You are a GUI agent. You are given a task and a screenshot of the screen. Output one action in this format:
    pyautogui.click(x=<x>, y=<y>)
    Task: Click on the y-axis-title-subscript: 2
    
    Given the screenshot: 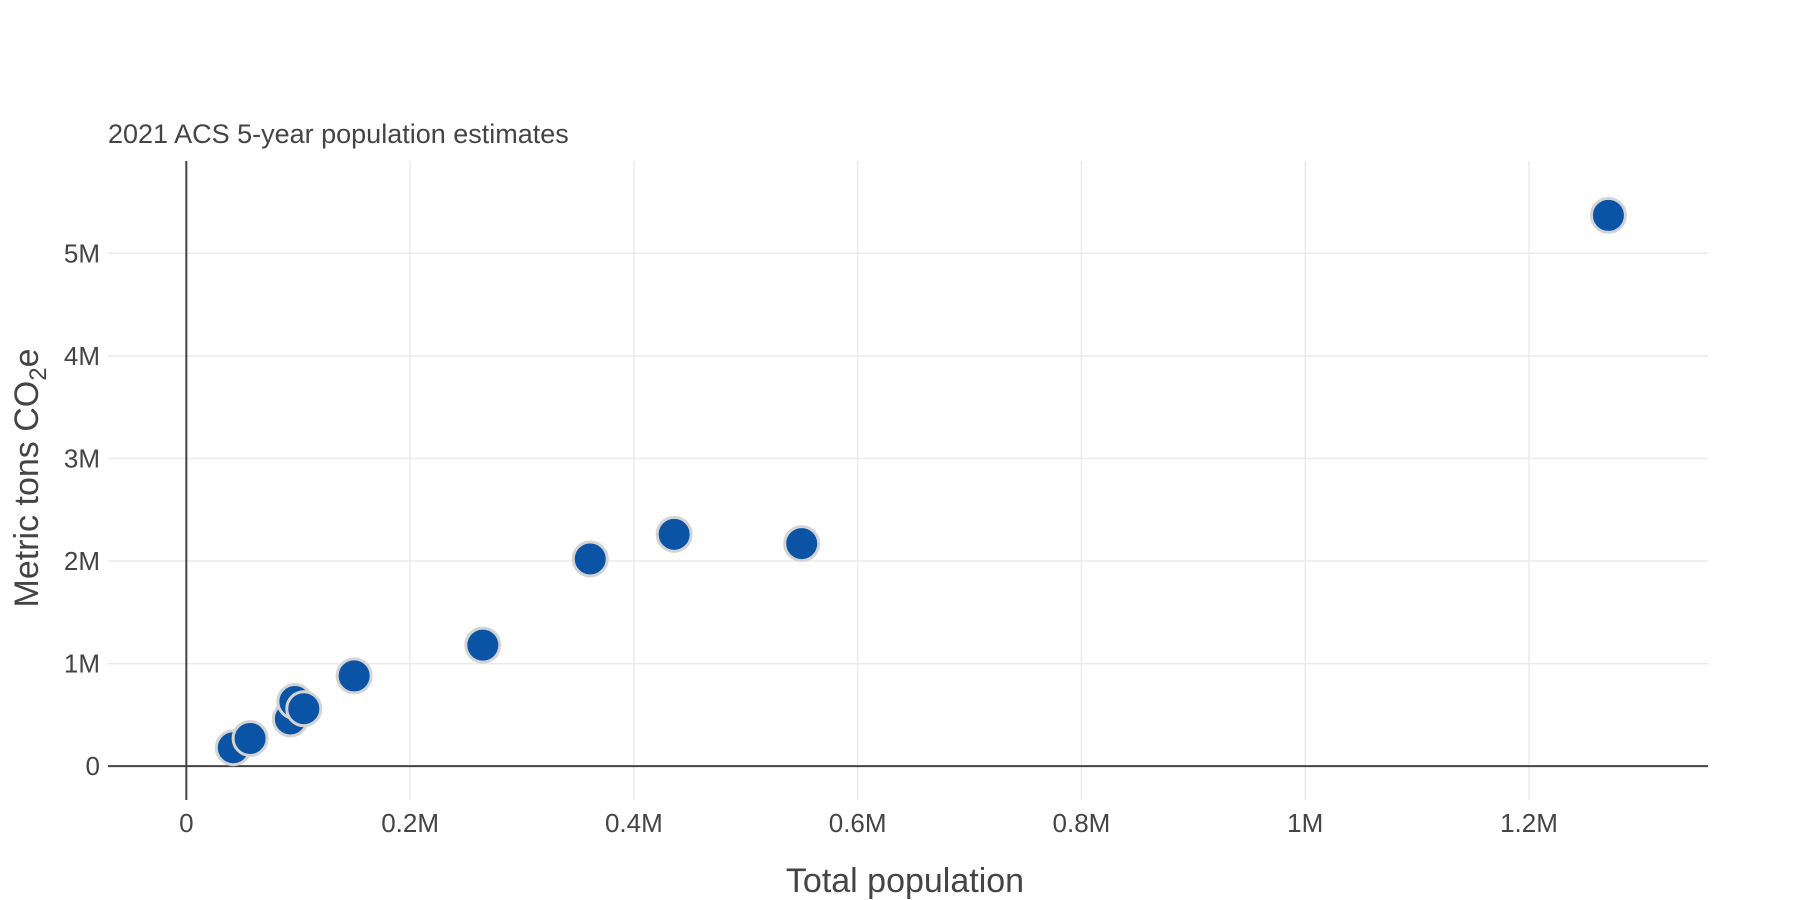 What is the action you would take?
    pyautogui.click(x=38, y=373)
    